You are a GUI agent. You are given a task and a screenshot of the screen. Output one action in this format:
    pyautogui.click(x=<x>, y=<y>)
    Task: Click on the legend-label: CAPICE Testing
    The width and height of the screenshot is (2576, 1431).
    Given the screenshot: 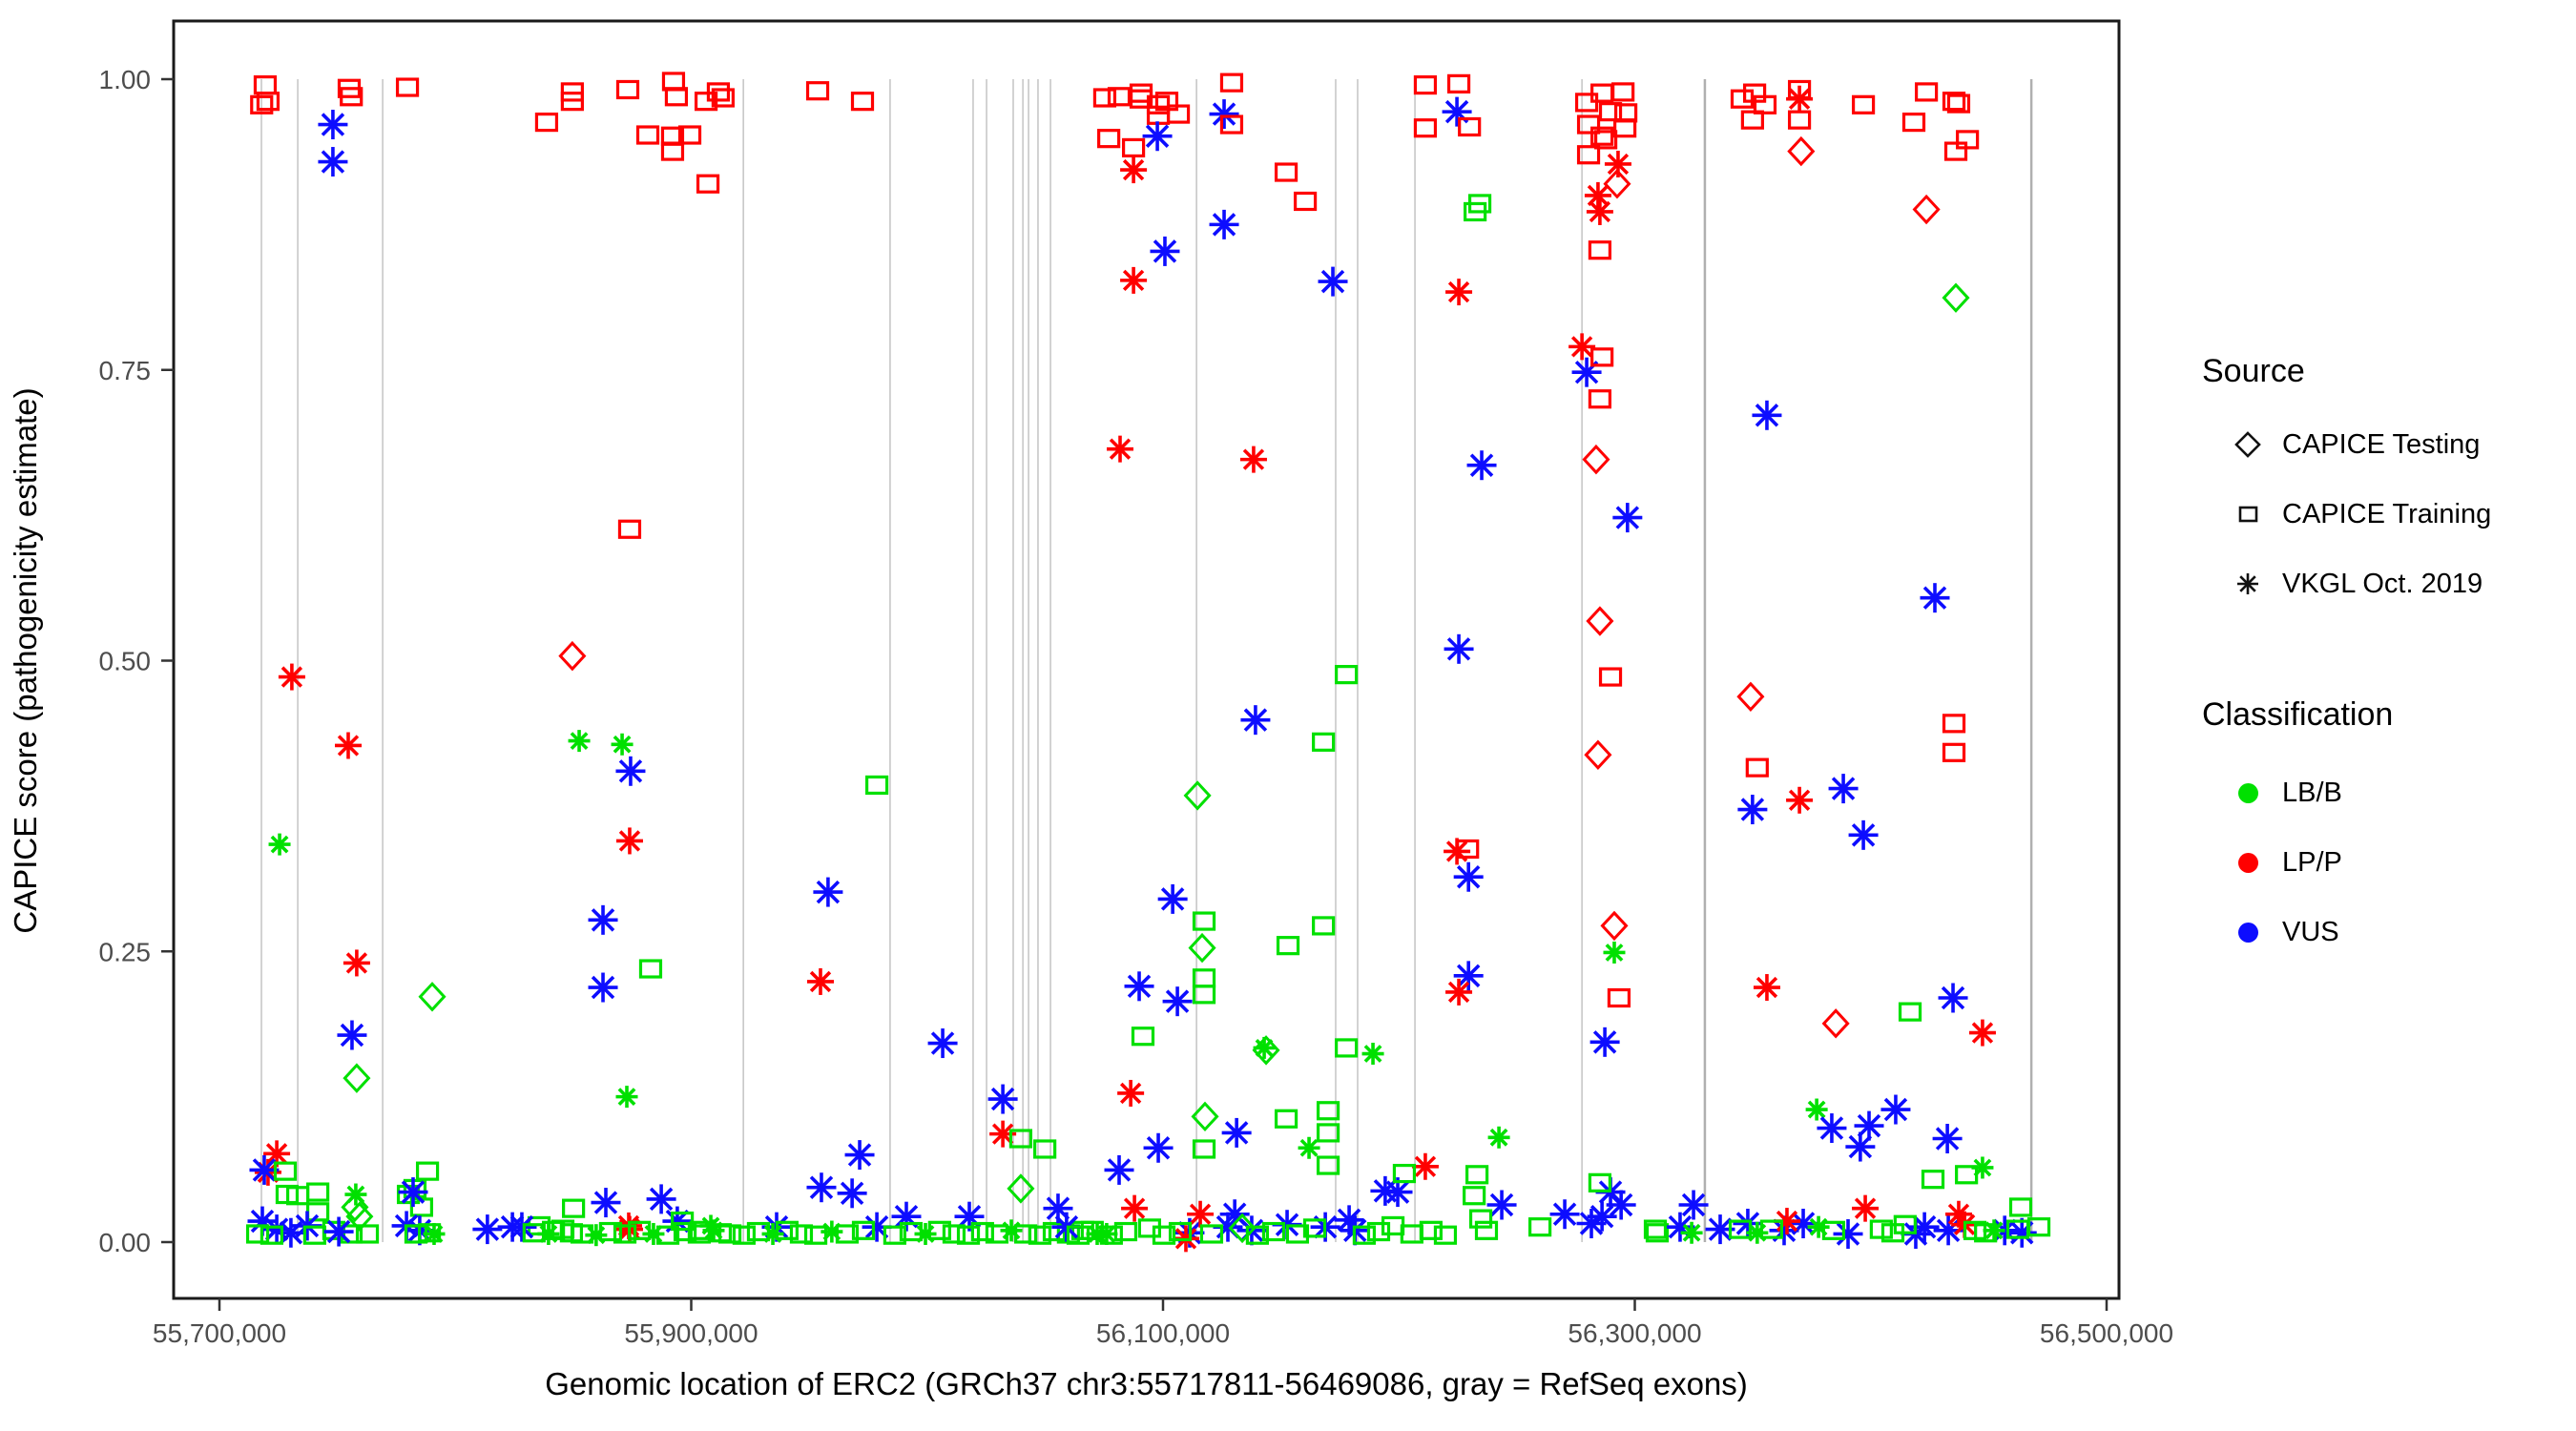 What is the action you would take?
    pyautogui.click(x=2381, y=444)
    